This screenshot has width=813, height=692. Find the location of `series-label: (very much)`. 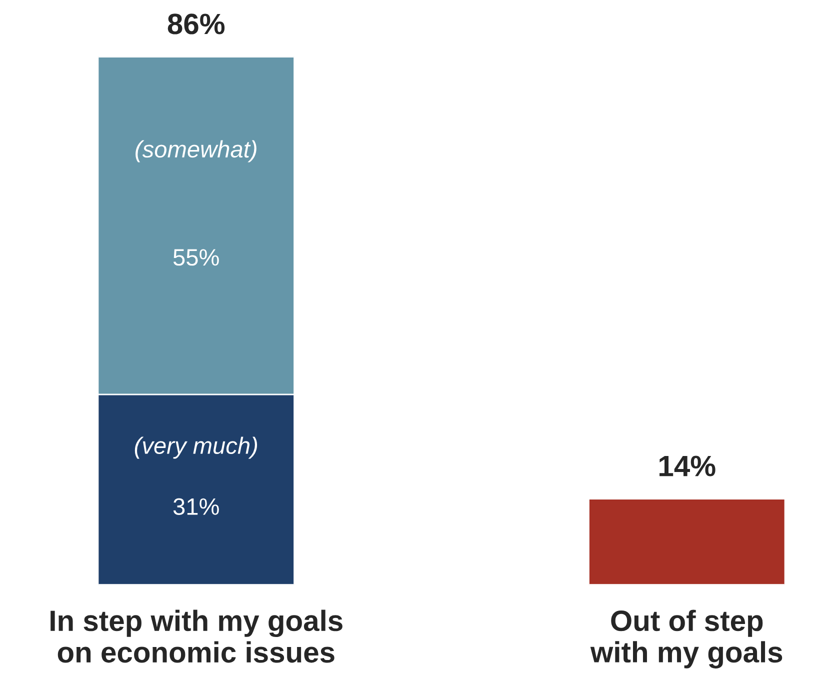

series-label: (very much) is located at coordinates (196, 447).